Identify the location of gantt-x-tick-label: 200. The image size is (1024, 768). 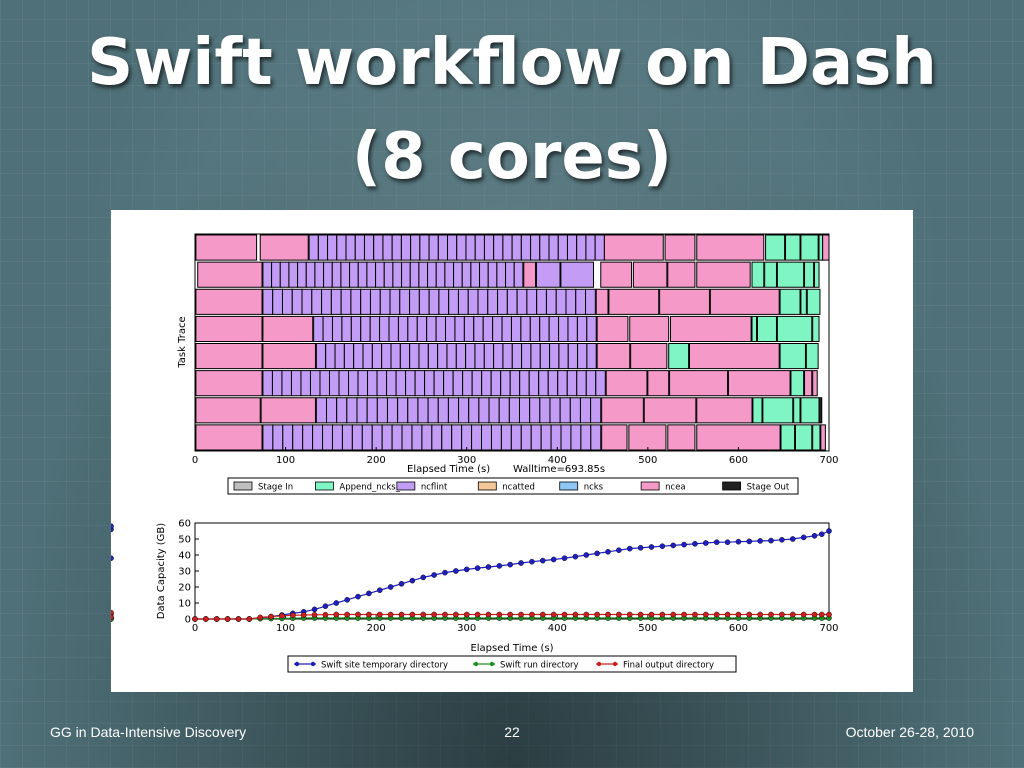
(376, 460).